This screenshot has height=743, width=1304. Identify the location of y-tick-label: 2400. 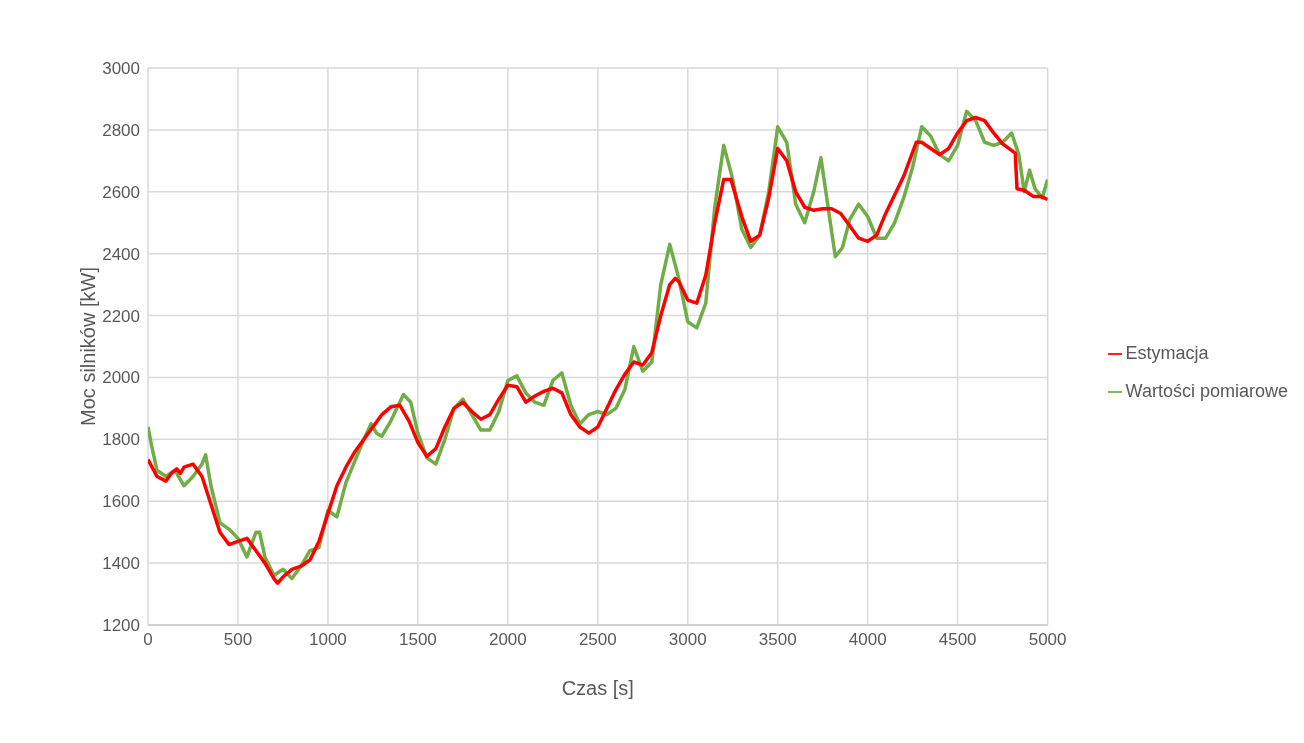
(121, 254).